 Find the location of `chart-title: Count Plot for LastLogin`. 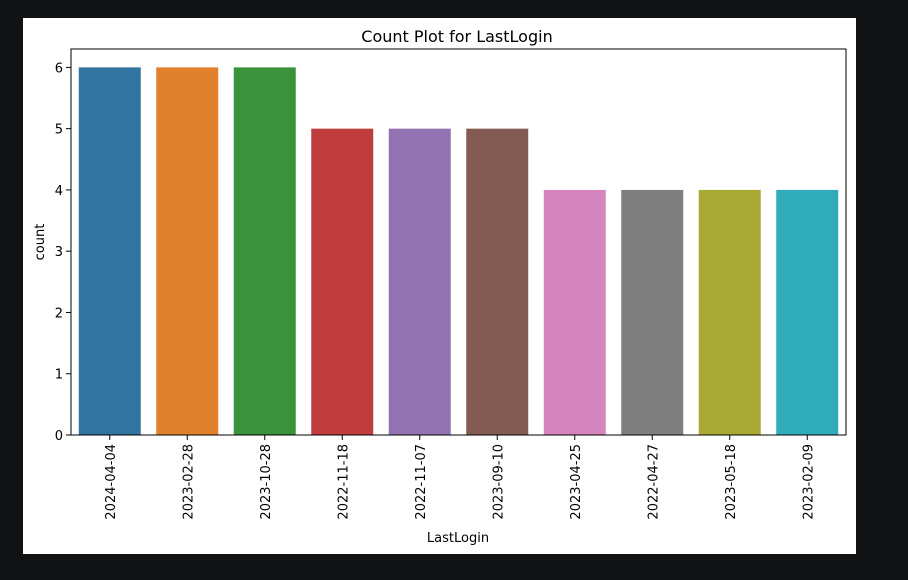

chart-title: Count Plot for LastLogin is located at coordinates (456, 36).